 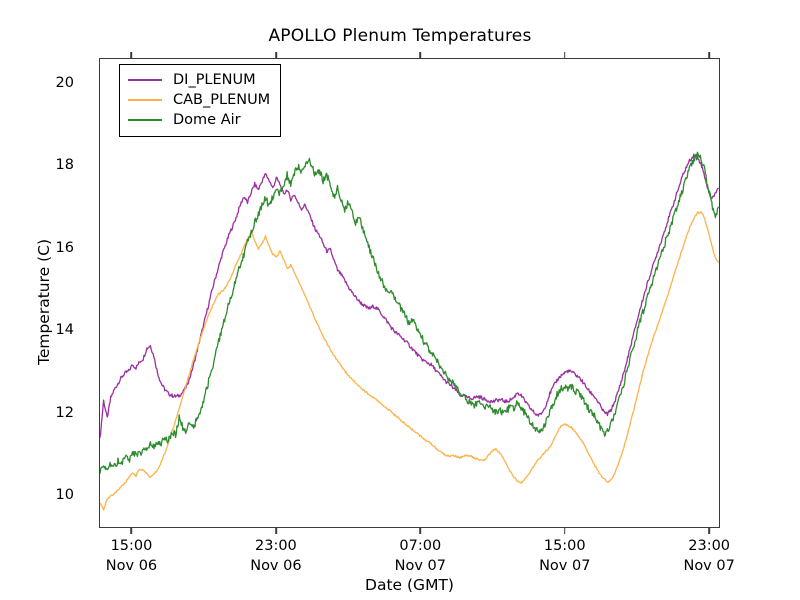 I want to click on legend-label: DI_PLENUM, so click(x=214, y=80).